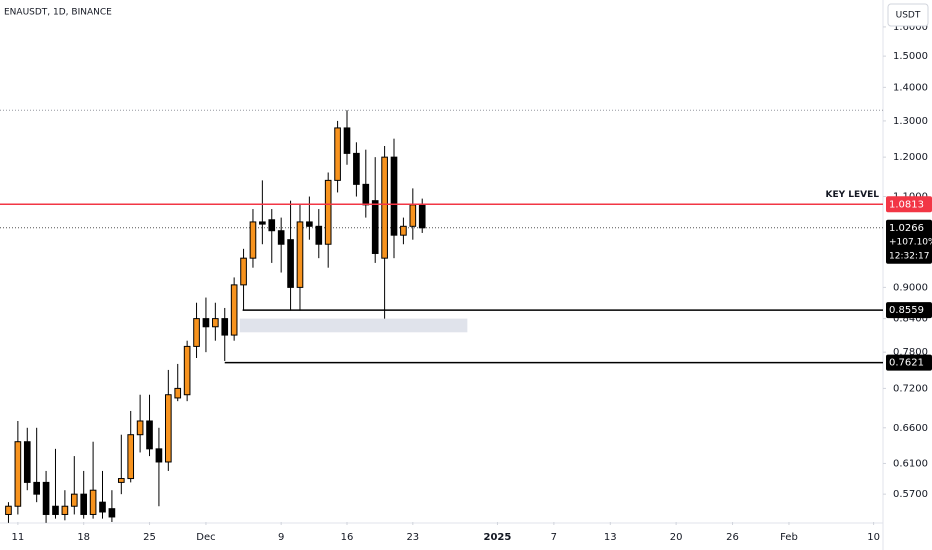  I want to click on x-tick-label: 23, so click(412, 537).